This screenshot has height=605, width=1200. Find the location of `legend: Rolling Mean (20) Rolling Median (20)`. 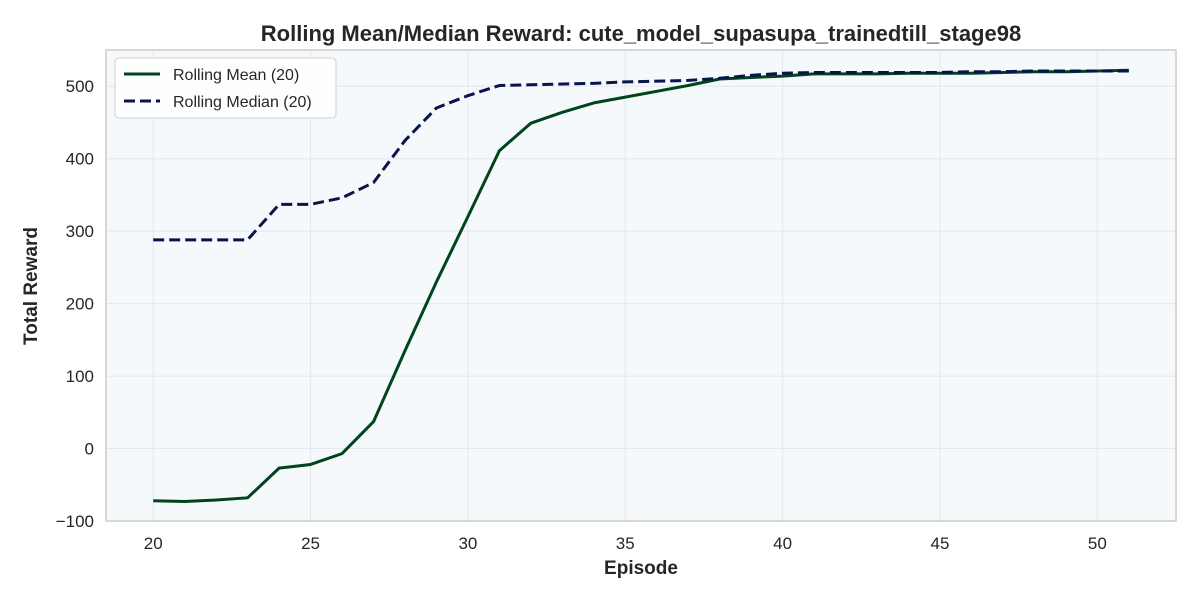

legend: Rolling Mean (20) Rolling Median (20) is located at coordinates (225, 88).